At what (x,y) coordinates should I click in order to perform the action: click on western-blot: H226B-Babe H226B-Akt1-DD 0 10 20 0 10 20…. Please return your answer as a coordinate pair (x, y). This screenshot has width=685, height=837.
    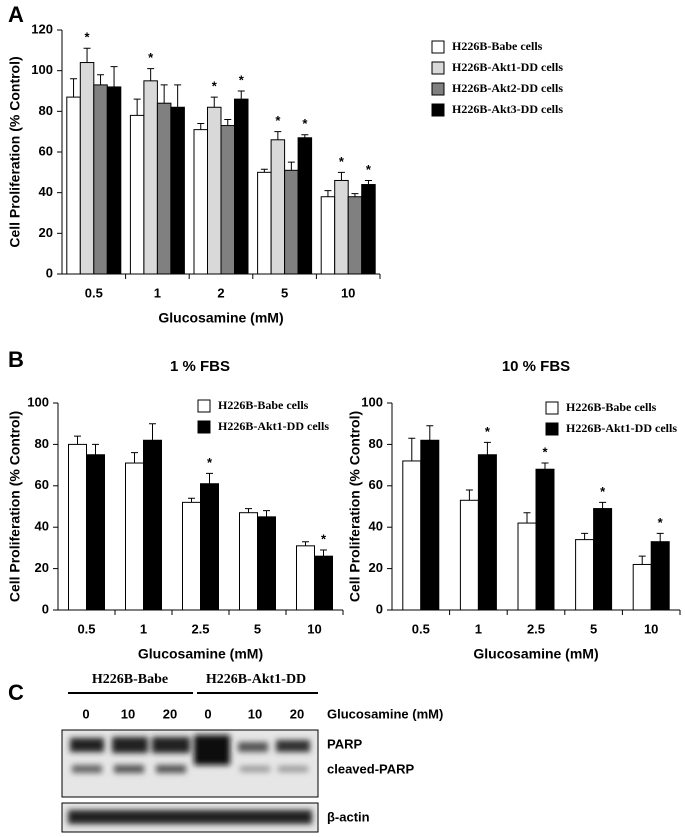
    Looking at the image, I should click on (252, 752).